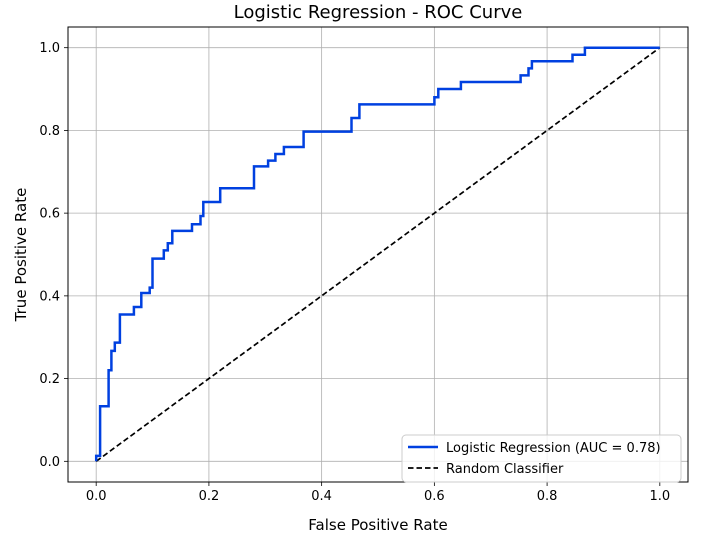 The width and height of the screenshot is (716, 550). Describe the element at coordinates (321, 496) in the screenshot. I see `x-tick-label: 0.4` at that location.